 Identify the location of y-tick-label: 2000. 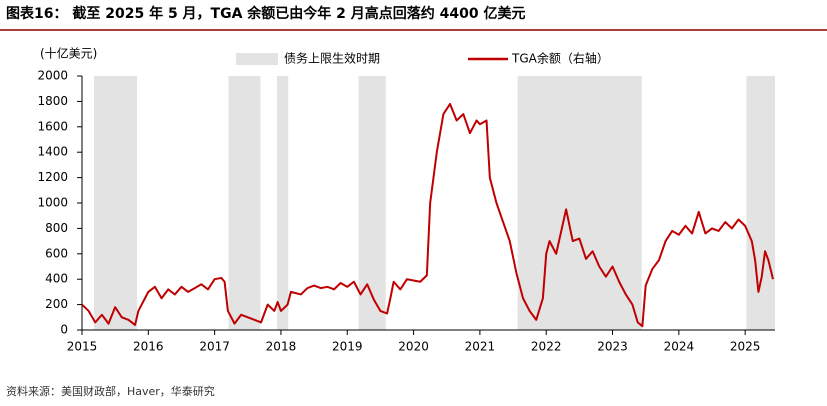
(52, 76).